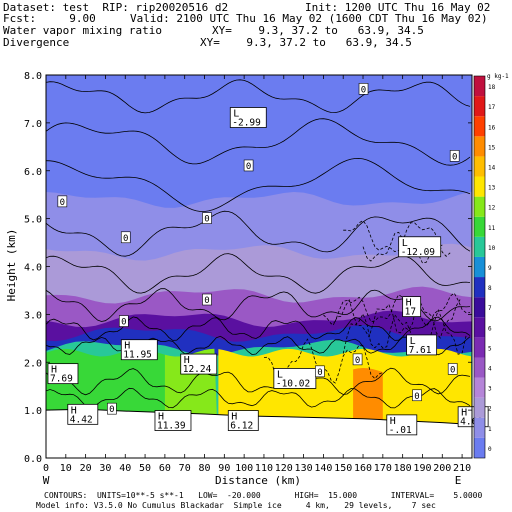 This screenshot has width=512, height=512. Describe the element at coordinates (403, 468) in the screenshot. I see `x-tick-label: 180` at that location.